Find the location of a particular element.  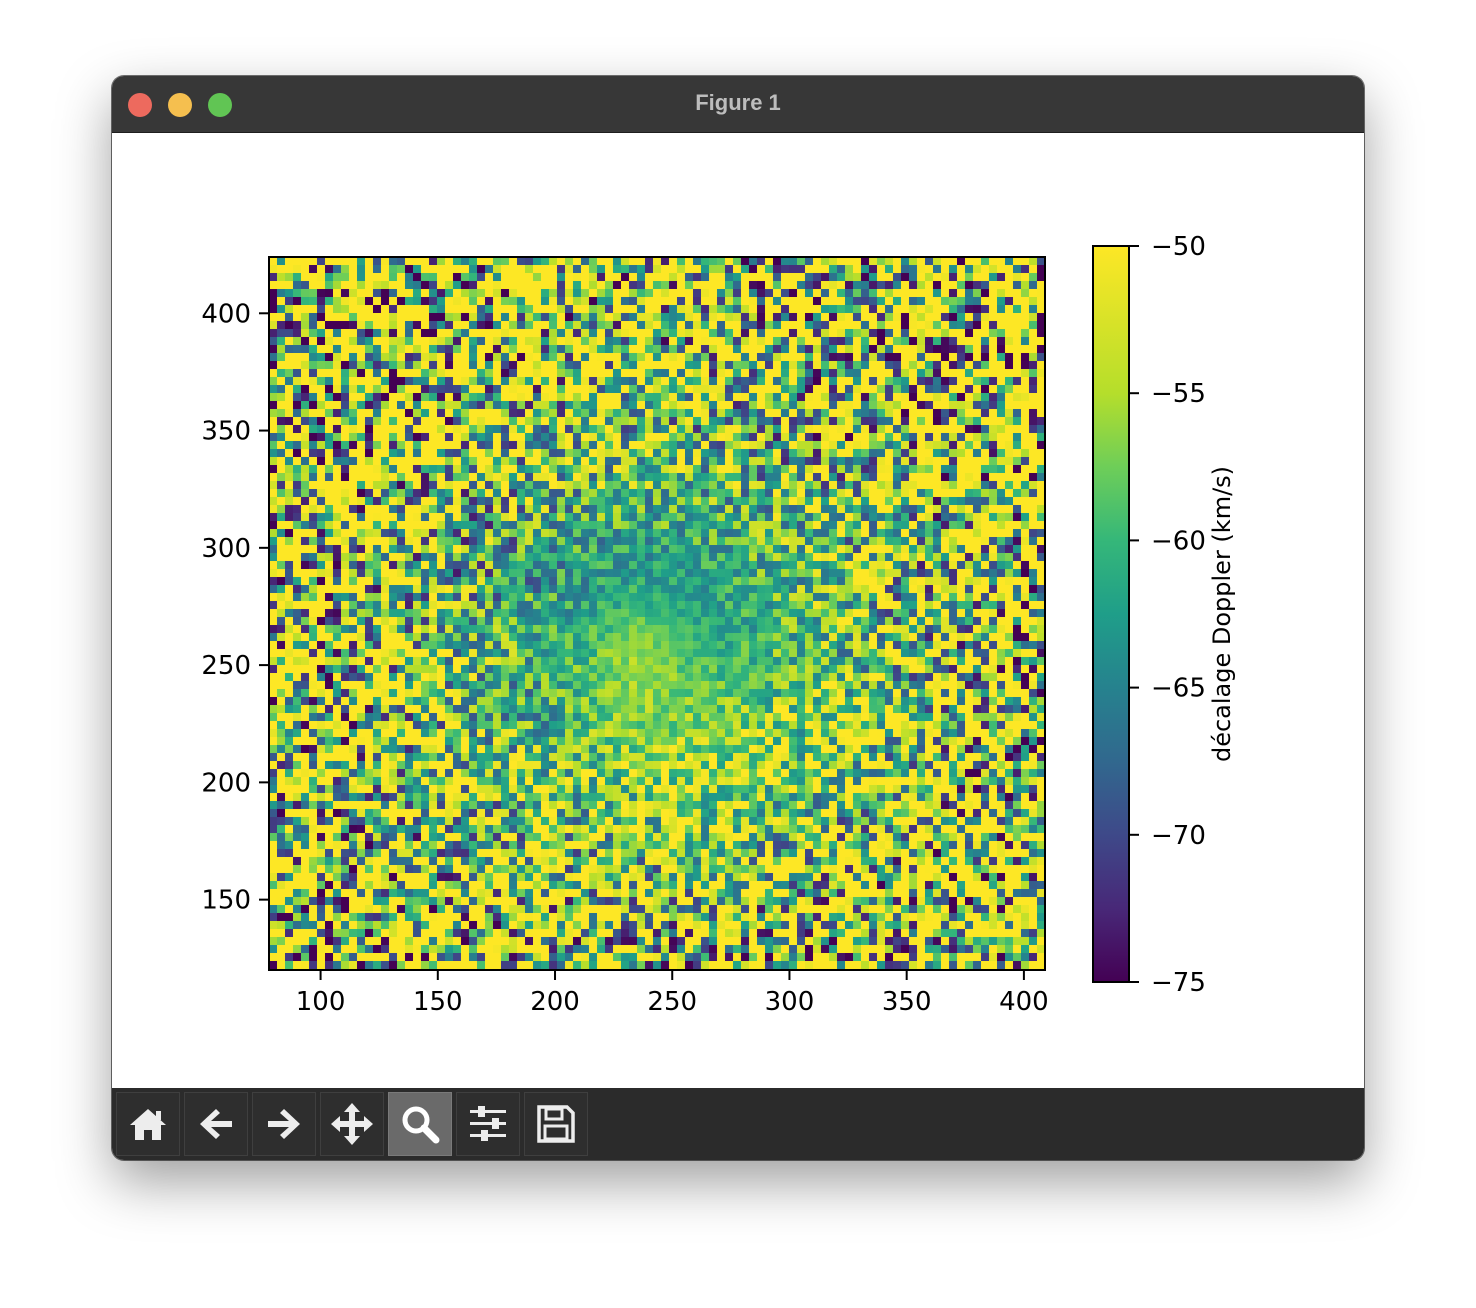

zoom-window-button is located at coordinates (220, 105).